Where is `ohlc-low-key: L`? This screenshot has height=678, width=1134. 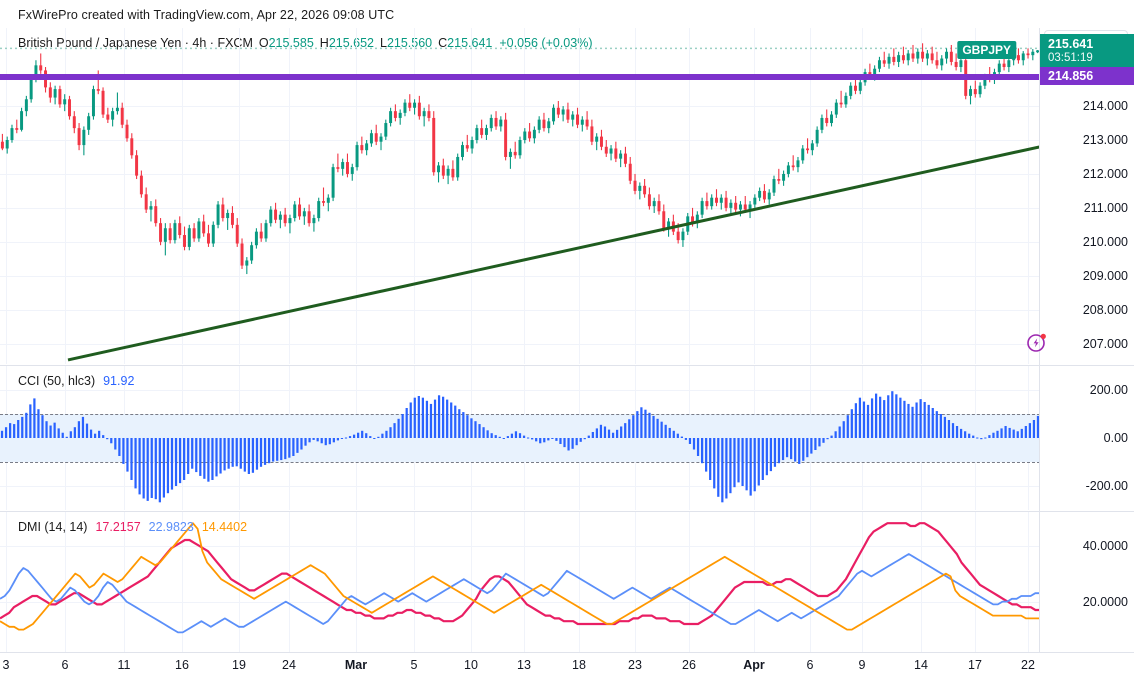 ohlc-low-key: L is located at coordinates (383, 43).